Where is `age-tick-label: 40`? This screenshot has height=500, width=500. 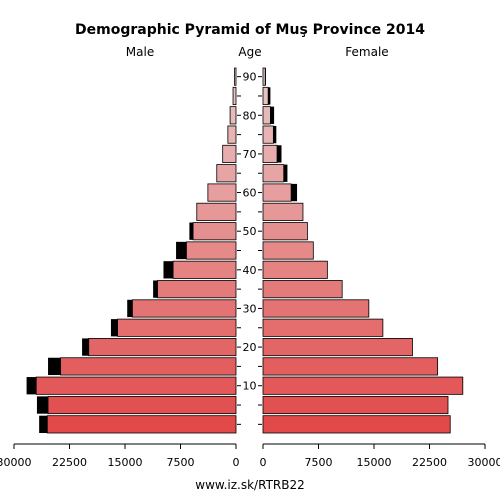 age-tick-label: 40 is located at coordinates (250, 270).